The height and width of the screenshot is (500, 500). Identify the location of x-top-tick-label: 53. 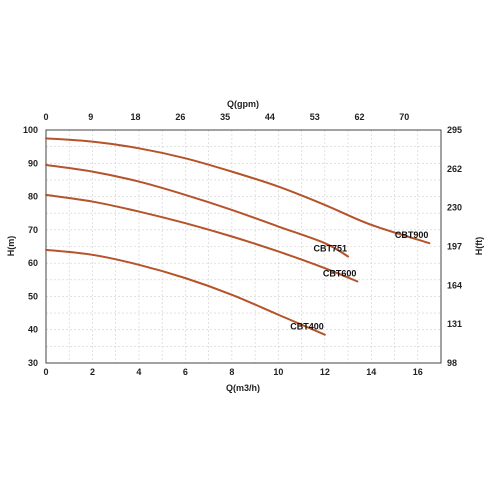
(315, 117).